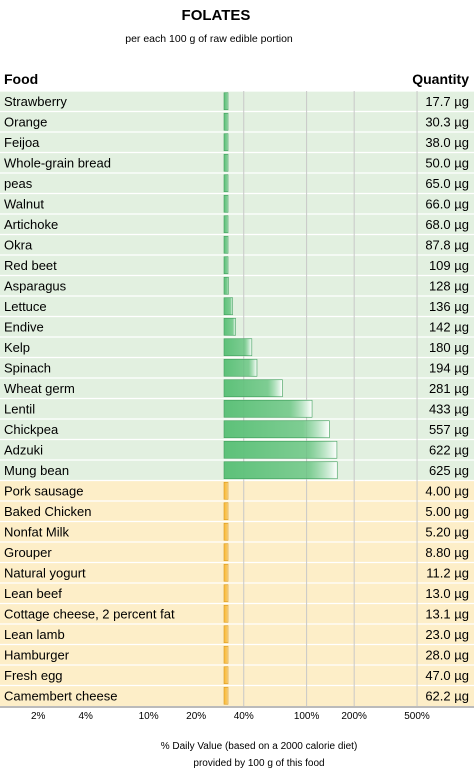  Describe the element at coordinates (437, 204) in the screenshot. I see `quantity-value: 66.0` at that location.